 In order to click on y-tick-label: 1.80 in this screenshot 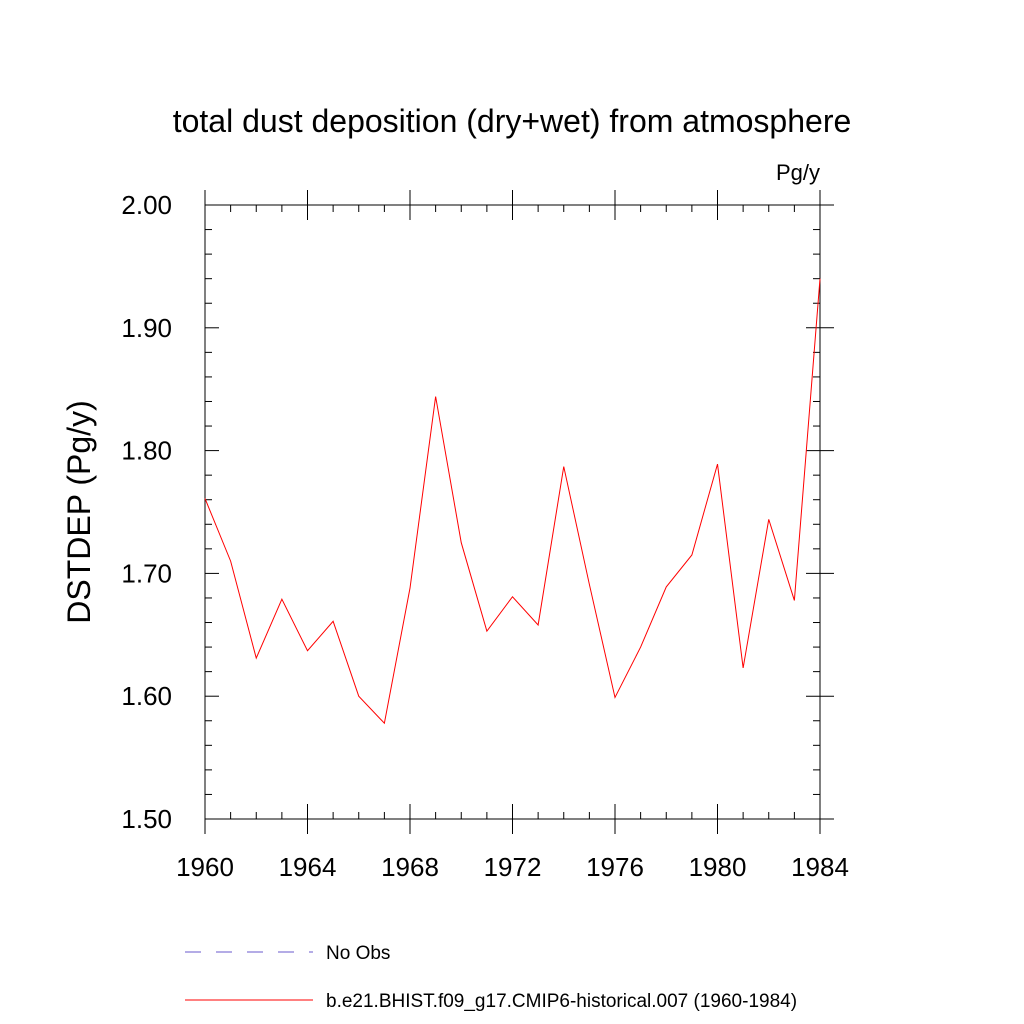, I will do `click(146, 451)`.